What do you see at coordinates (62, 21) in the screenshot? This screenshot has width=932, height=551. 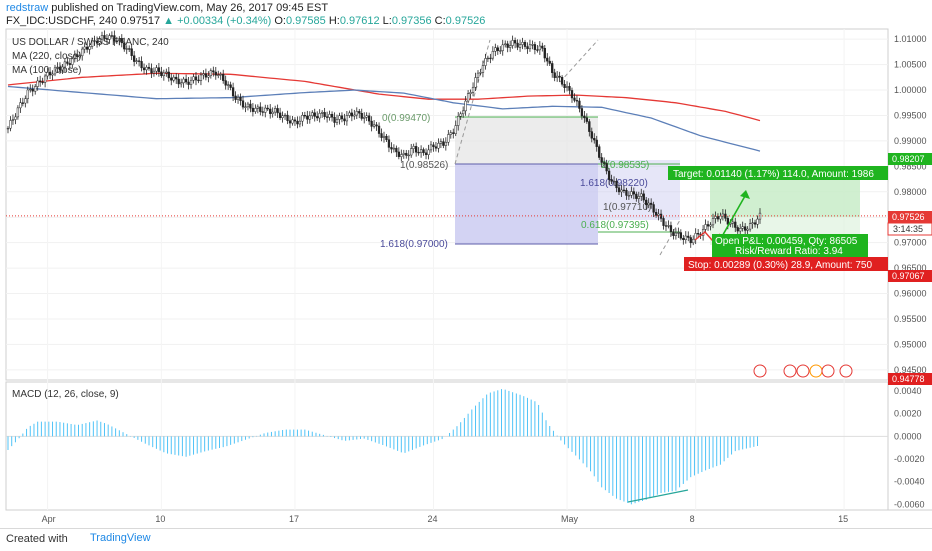 I see `symbol-label: FX_IDC:USDCHF, 240` at bounding box center [62, 21].